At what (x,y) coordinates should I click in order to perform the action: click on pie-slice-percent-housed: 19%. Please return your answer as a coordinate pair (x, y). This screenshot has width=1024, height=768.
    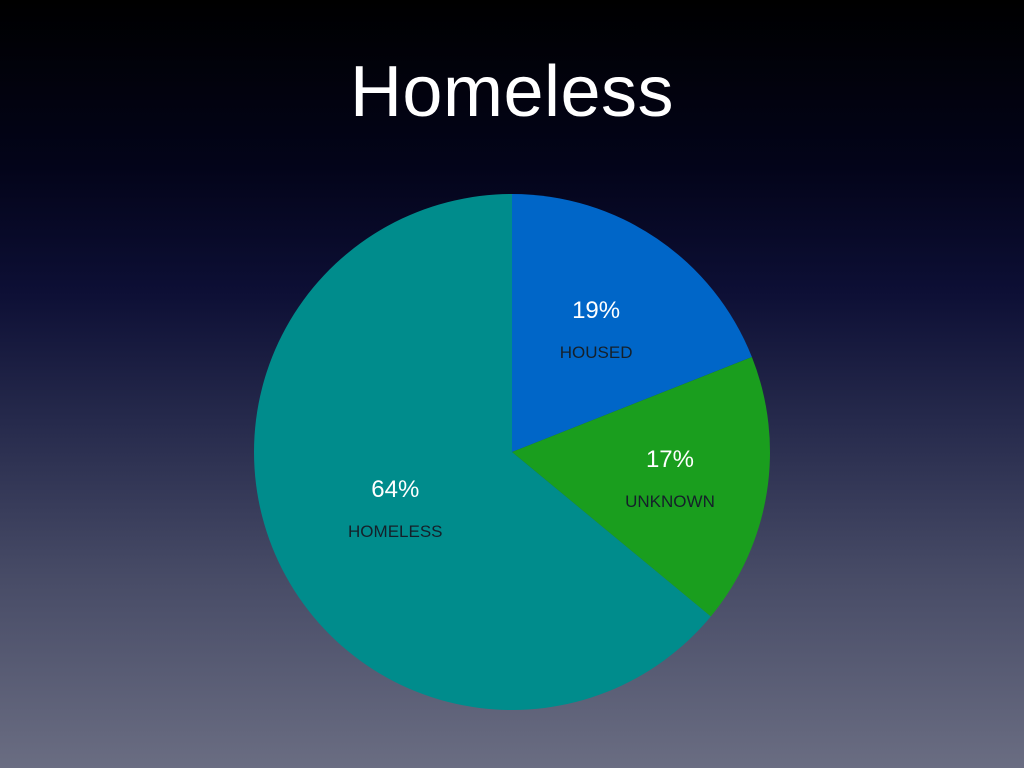
    Looking at the image, I should click on (596, 310).